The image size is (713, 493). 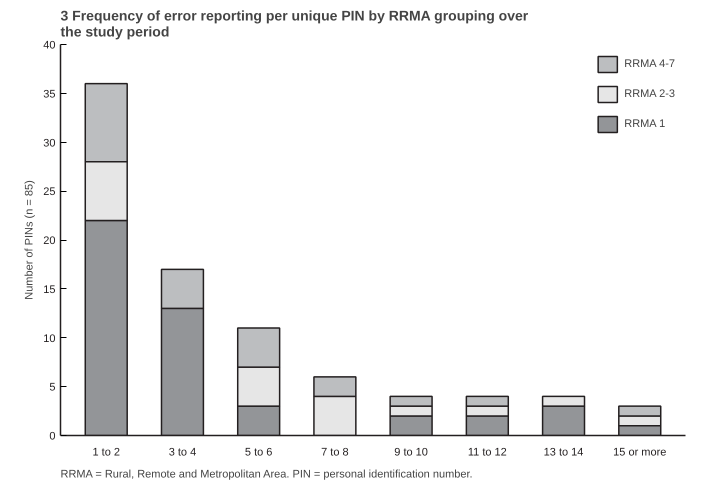 What do you see at coordinates (266, 474) in the screenshot?
I see `text: RRMA = Rural, Remote and Metropolitan Area. PIN = personal identification number.` at bounding box center [266, 474].